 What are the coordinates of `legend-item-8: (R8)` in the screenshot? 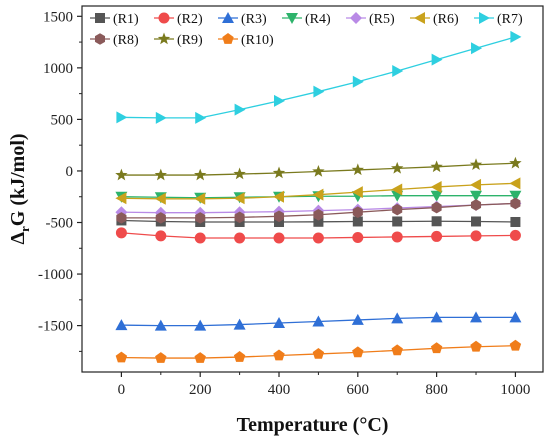 It's located at (114, 40).